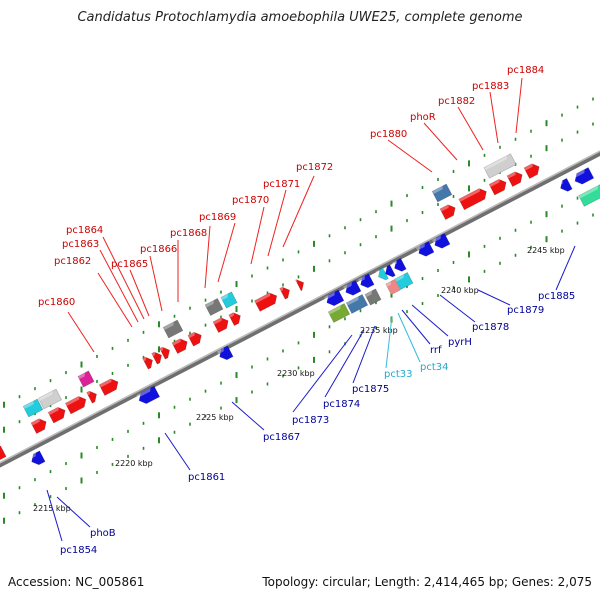 The height and width of the screenshot is (600, 600). Describe the element at coordinates (52, 508) in the screenshot. I see `kbp-label: 2215 kbp` at that location.